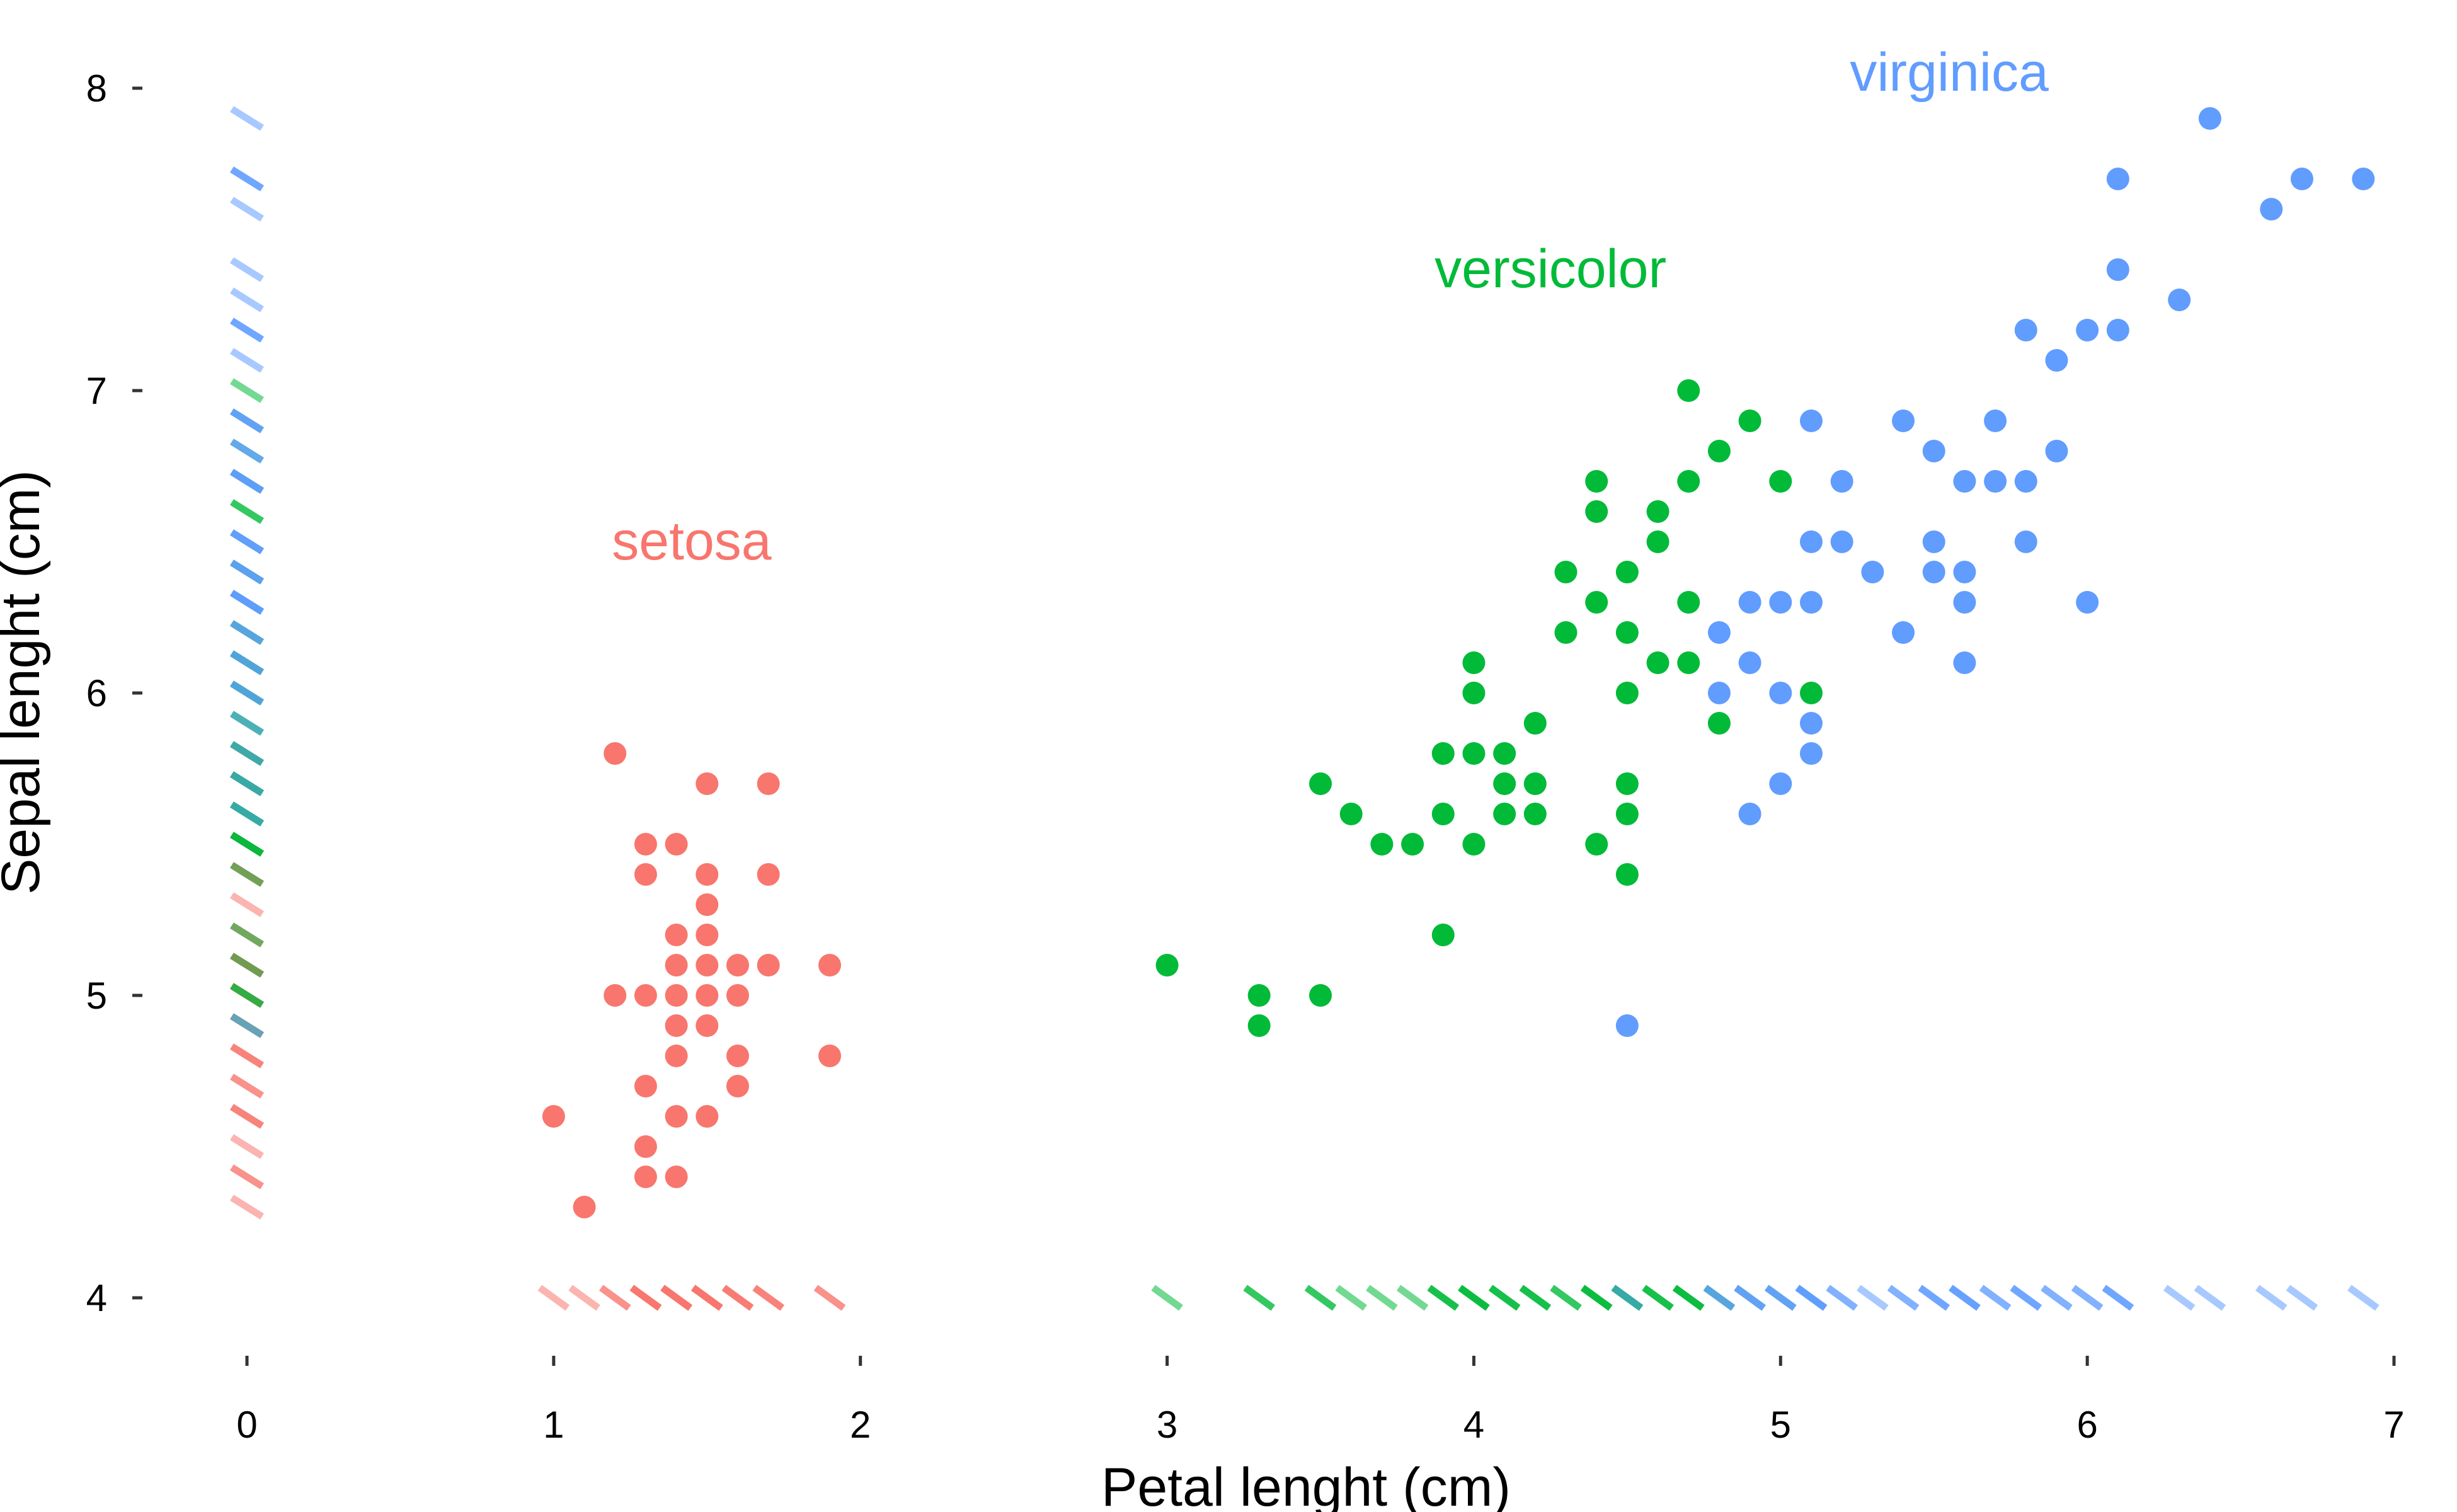 The width and height of the screenshot is (2457, 1512). I want to click on y-tick-label-5: 5, so click(96, 996).